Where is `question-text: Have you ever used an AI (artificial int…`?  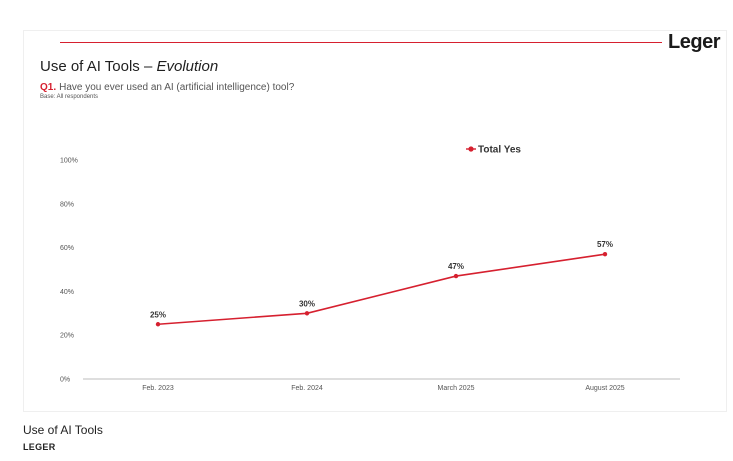
question-text: Have you ever used an AI (artificial int… is located at coordinates (177, 87).